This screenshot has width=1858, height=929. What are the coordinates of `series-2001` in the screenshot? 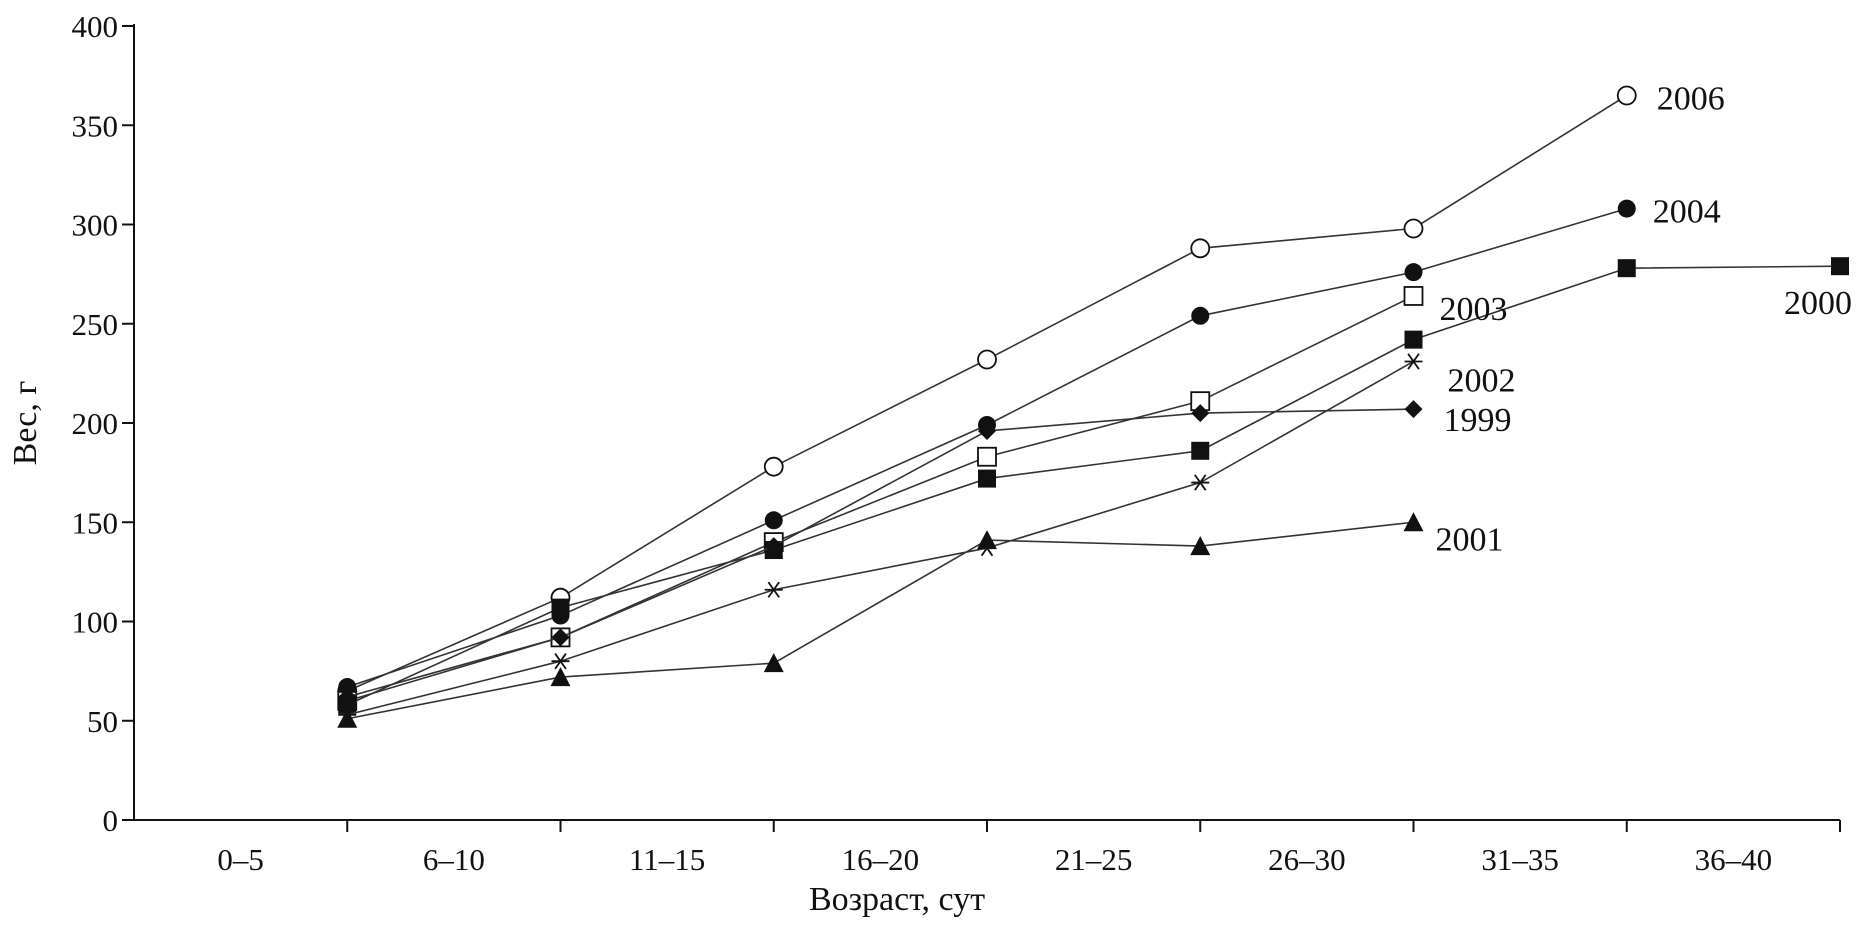 It's located at (880, 620).